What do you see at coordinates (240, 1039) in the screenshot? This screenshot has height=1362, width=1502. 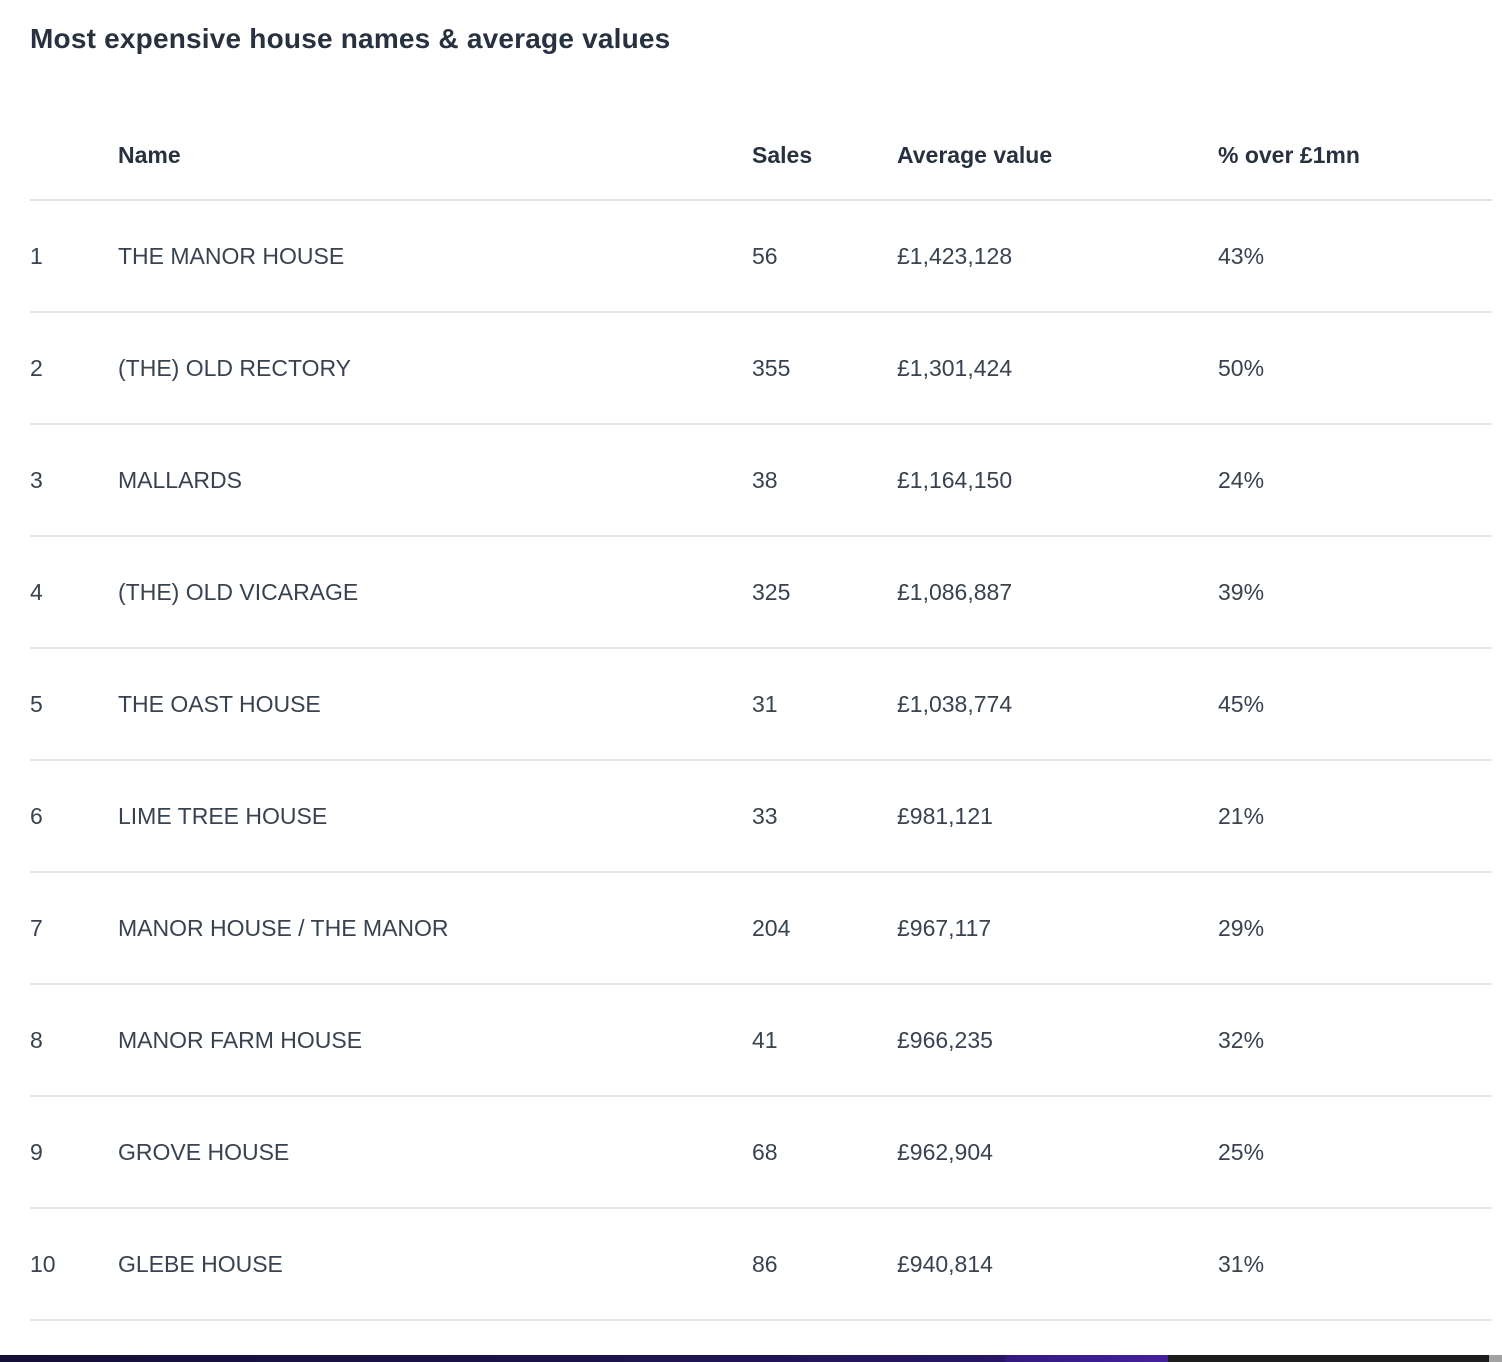 I see `name-cell: MANOR FARM HOUSE` at bounding box center [240, 1039].